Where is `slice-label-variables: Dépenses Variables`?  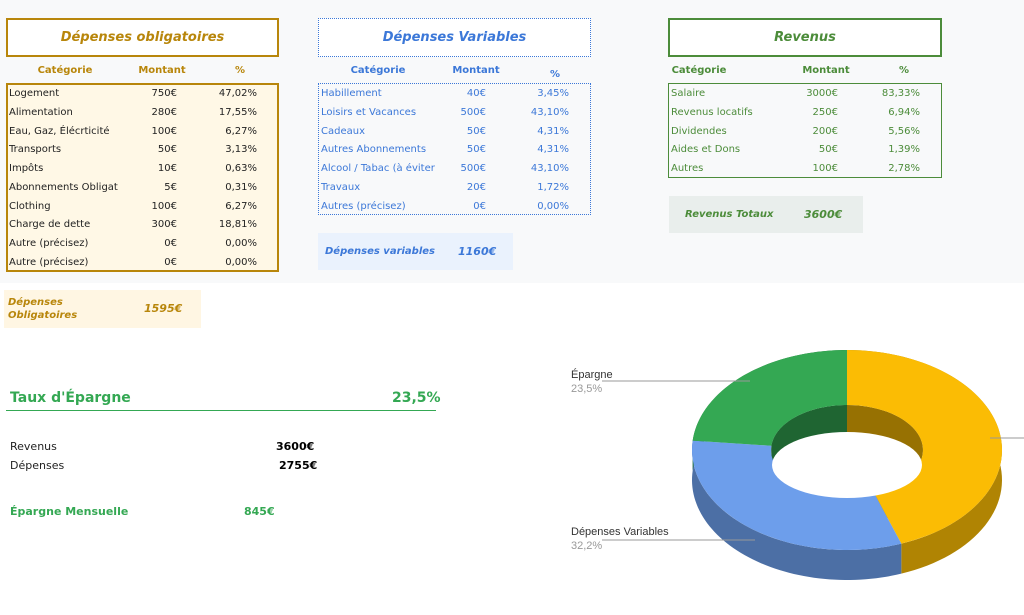 slice-label-variables: Dépenses Variables is located at coordinates (620, 532).